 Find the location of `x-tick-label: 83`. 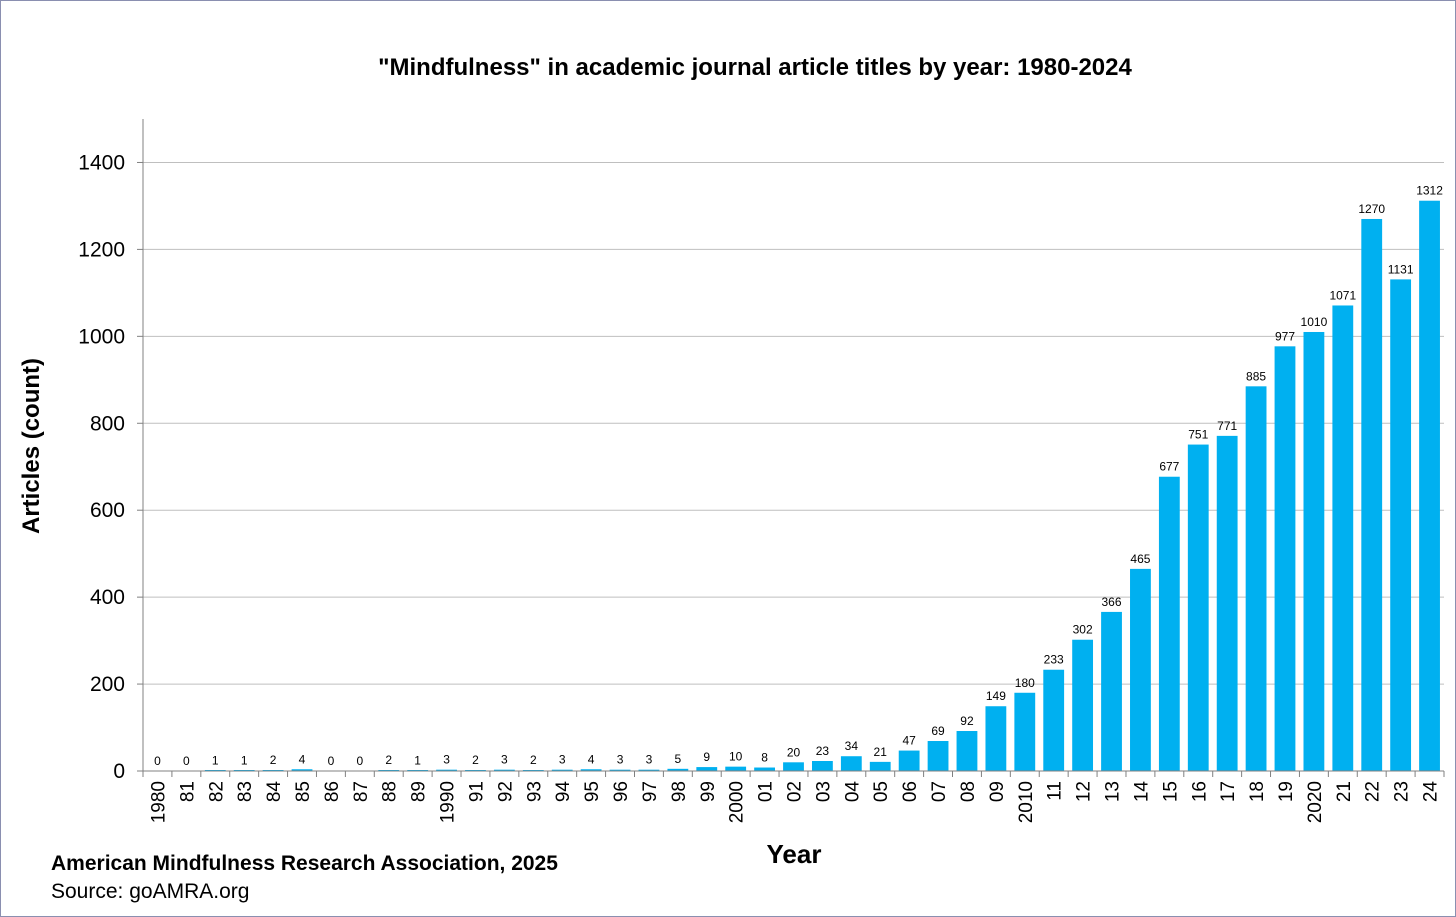

x-tick-label: 83 is located at coordinates (245, 791).